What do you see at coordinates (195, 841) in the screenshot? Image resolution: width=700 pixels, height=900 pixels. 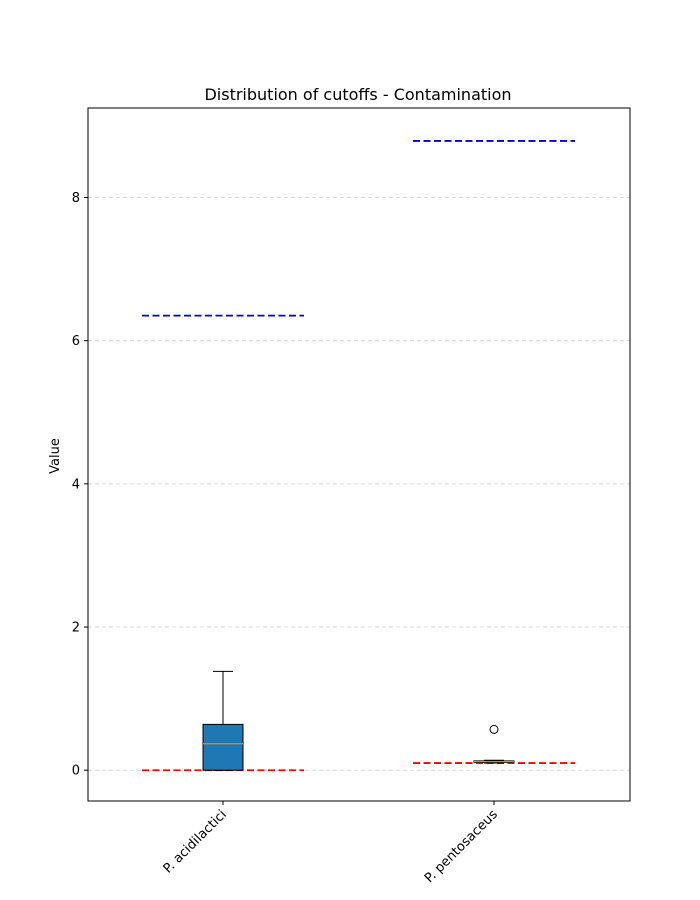 I see `x-tick-label: P. acidilactici` at bounding box center [195, 841].